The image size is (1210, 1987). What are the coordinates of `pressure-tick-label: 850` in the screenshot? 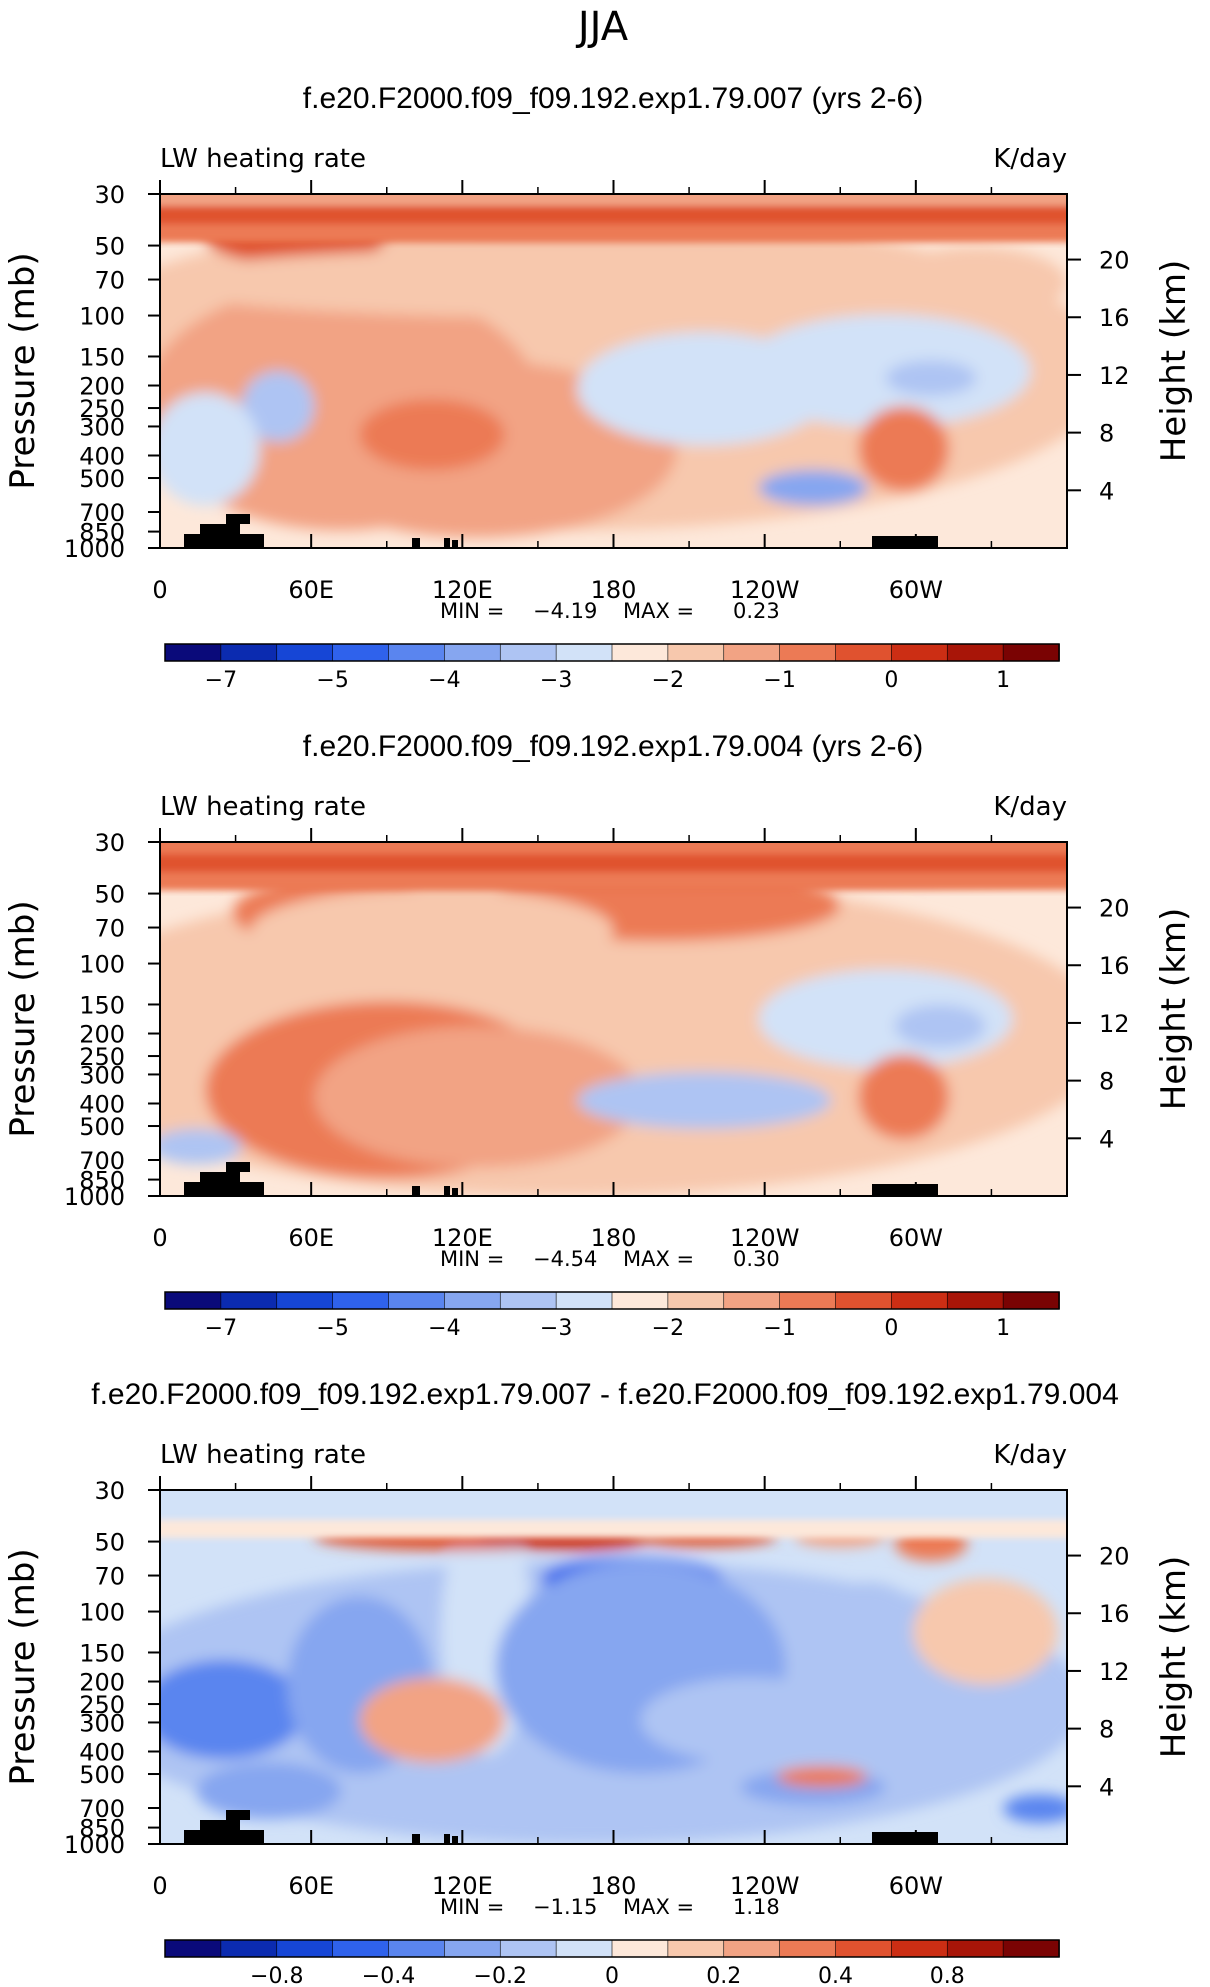 It's located at (102, 1829).